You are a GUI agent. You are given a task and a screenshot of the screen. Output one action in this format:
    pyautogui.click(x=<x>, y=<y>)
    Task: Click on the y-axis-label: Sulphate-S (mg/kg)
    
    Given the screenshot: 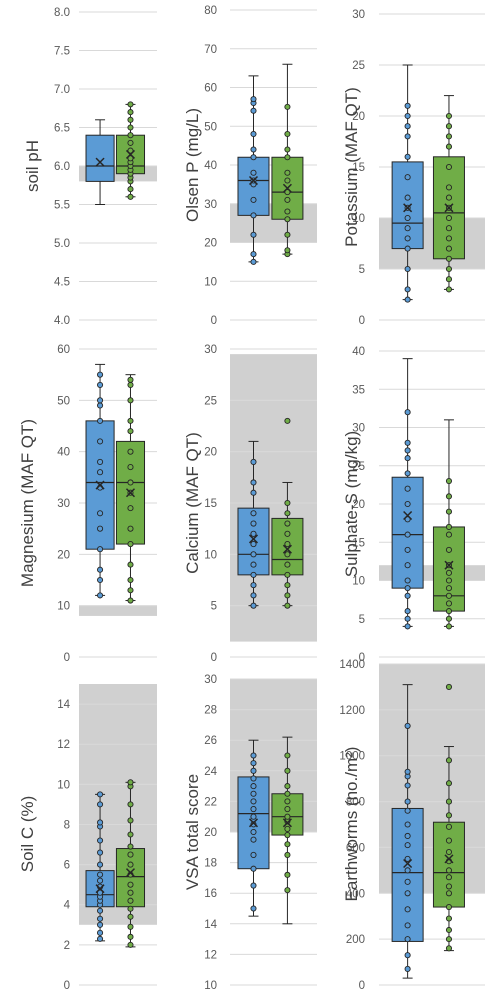 What is the action you would take?
    pyautogui.click(x=351, y=504)
    